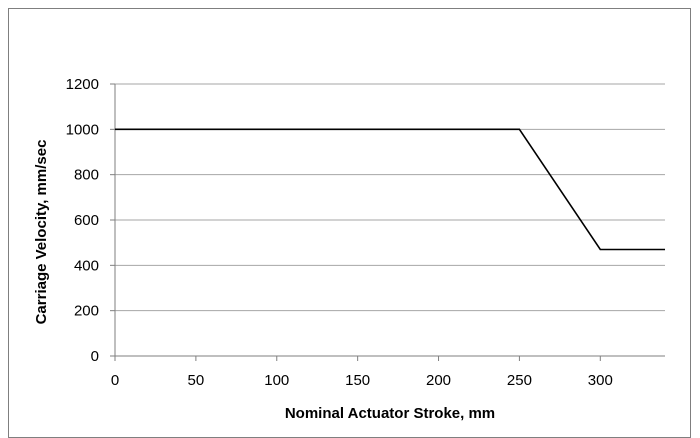 This screenshot has width=700, height=438. What do you see at coordinates (41, 232) in the screenshot?
I see `y-axis-title: Carriage Velocity, mm/sec` at bounding box center [41, 232].